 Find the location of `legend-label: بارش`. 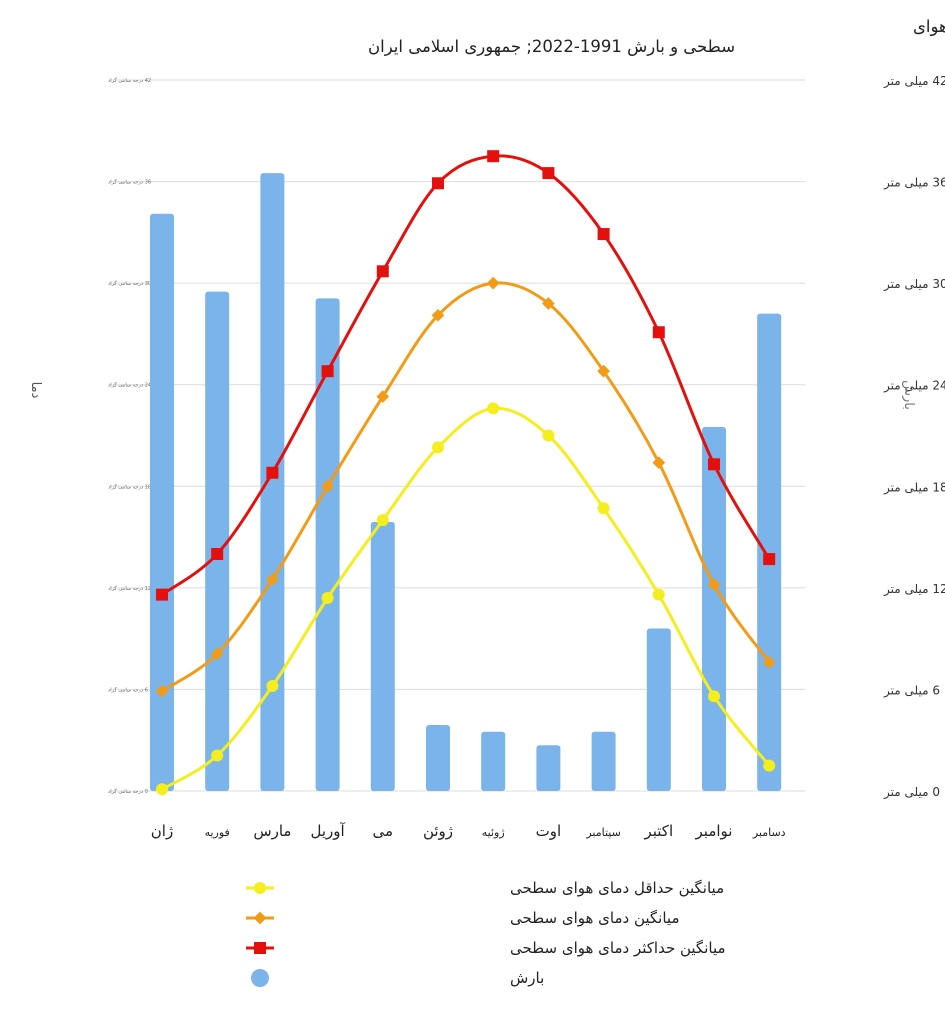

legend-label: بارش is located at coordinates (527, 978).